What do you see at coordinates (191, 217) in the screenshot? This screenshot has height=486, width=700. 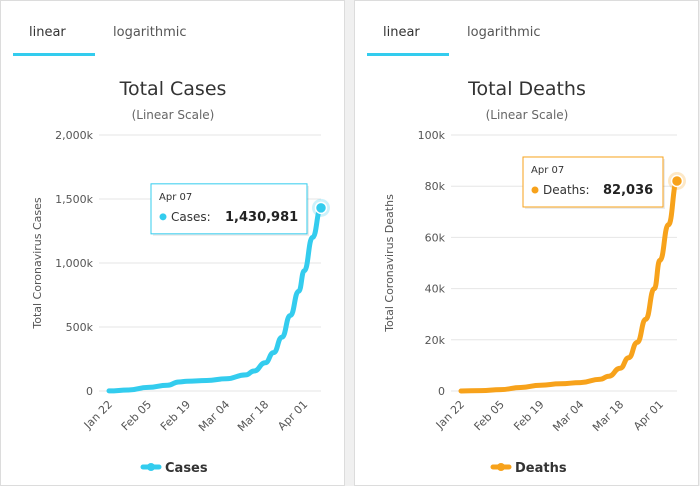 I see `tooltip-label: Cases:` at bounding box center [191, 217].